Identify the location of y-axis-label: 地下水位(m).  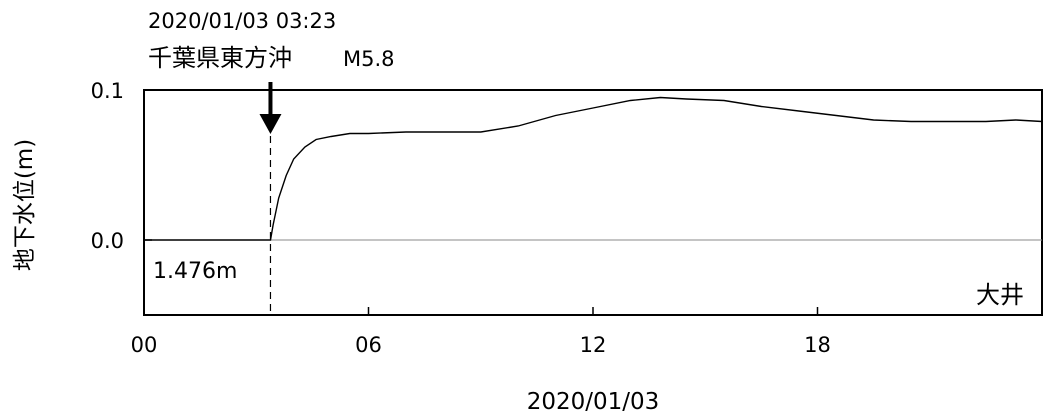
(25, 205).